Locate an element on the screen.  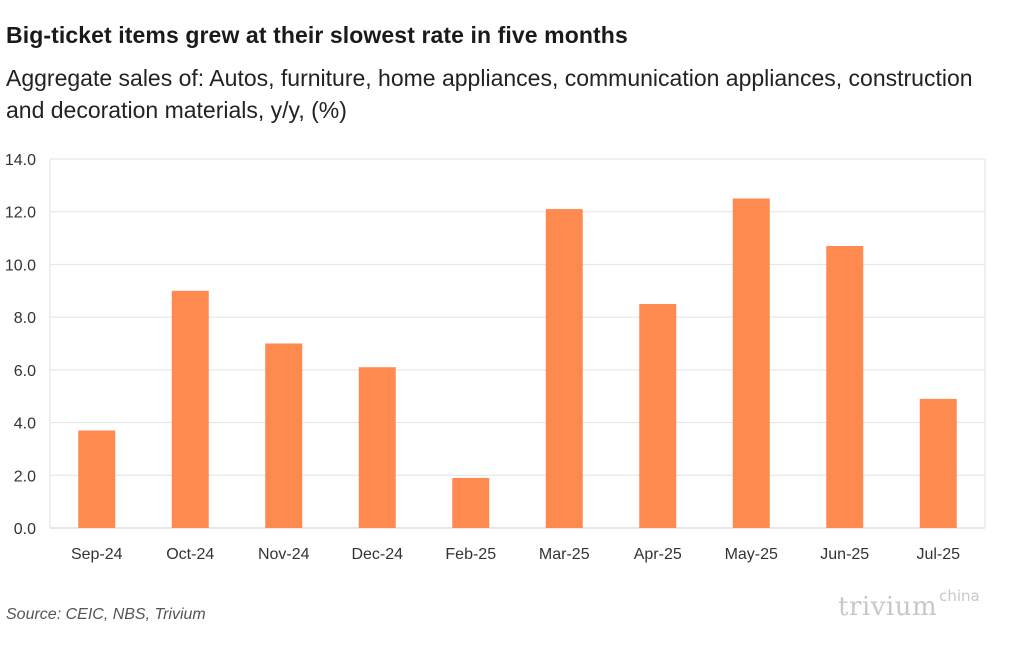
y-tick-label: 12.0 is located at coordinates (20, 213).